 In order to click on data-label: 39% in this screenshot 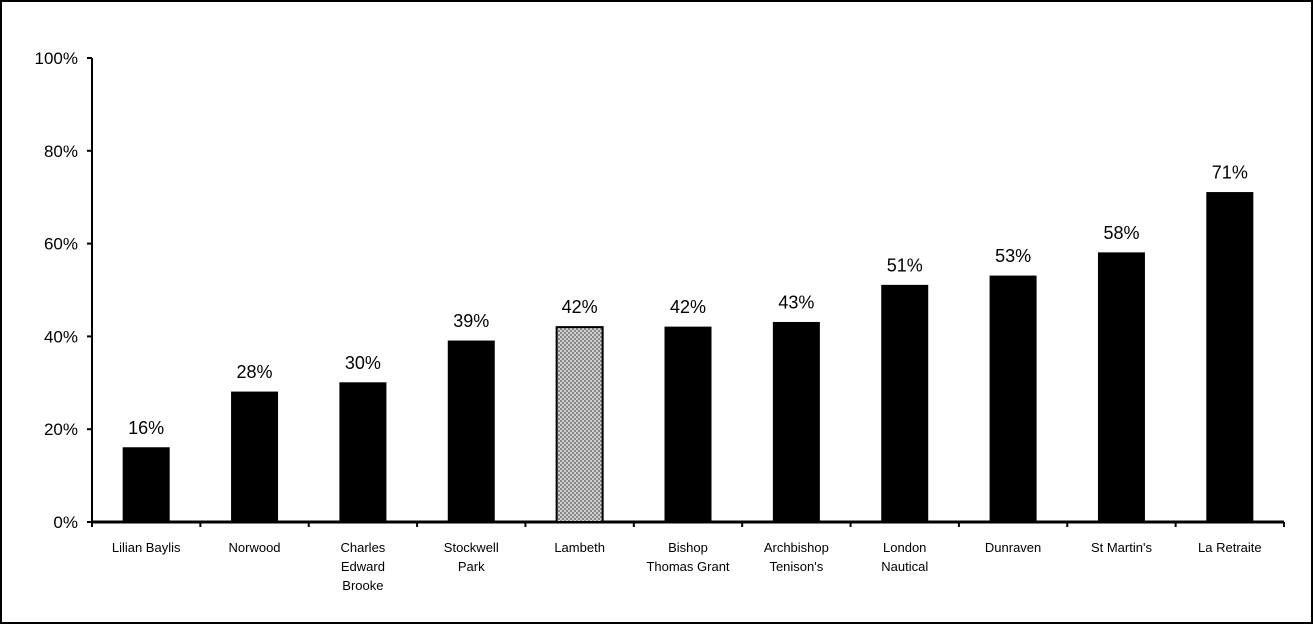, I will do `click(471, 321)`.